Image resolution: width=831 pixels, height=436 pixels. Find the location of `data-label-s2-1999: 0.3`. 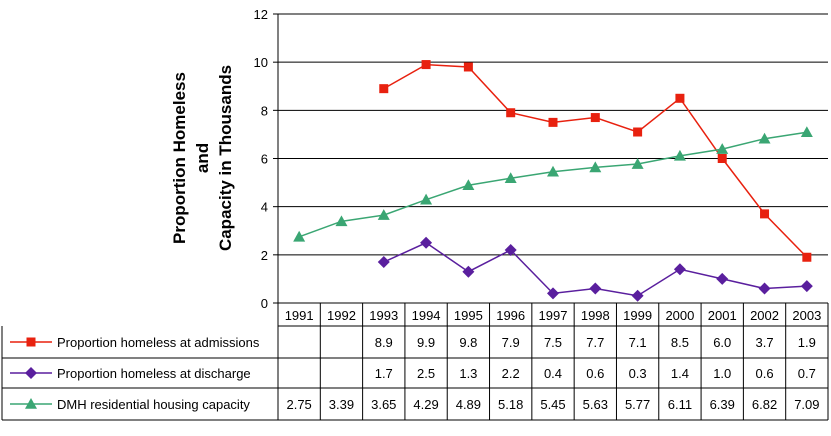

data-label-s2-1999: 0.3 is located at coordinates (638, 373).